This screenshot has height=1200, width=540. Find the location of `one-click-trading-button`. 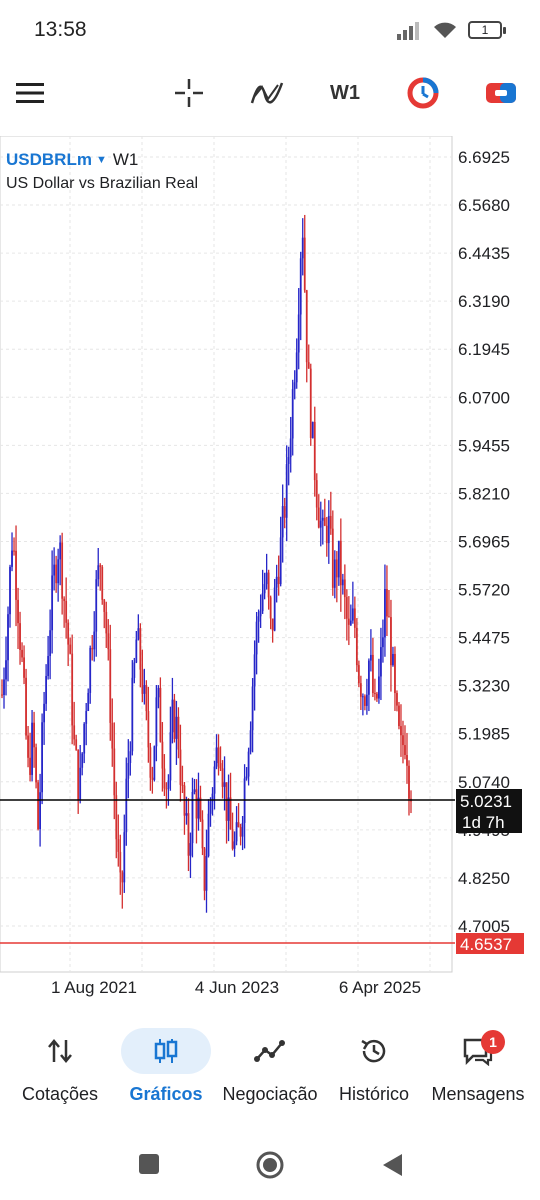

one-click-trading-button is located at coordinates (423, 93).